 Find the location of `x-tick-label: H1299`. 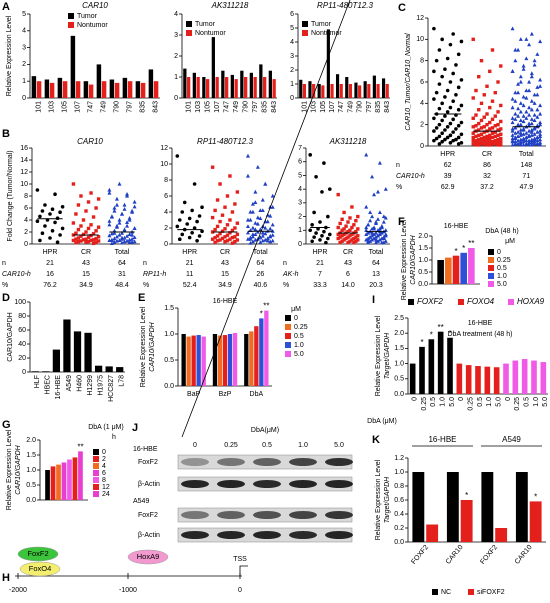

x-tick-label: H1299 is located at coordinates (90, 385).